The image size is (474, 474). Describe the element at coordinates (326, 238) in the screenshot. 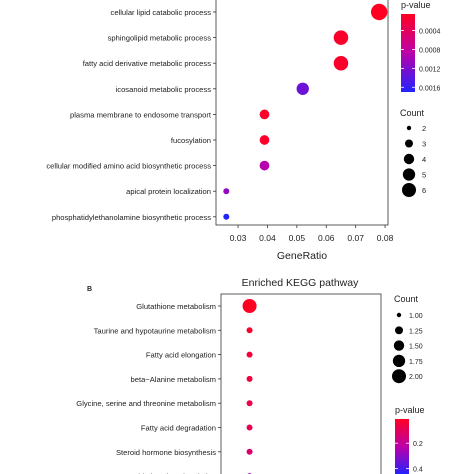

I see `x-tick-label: 0.06` at that location.